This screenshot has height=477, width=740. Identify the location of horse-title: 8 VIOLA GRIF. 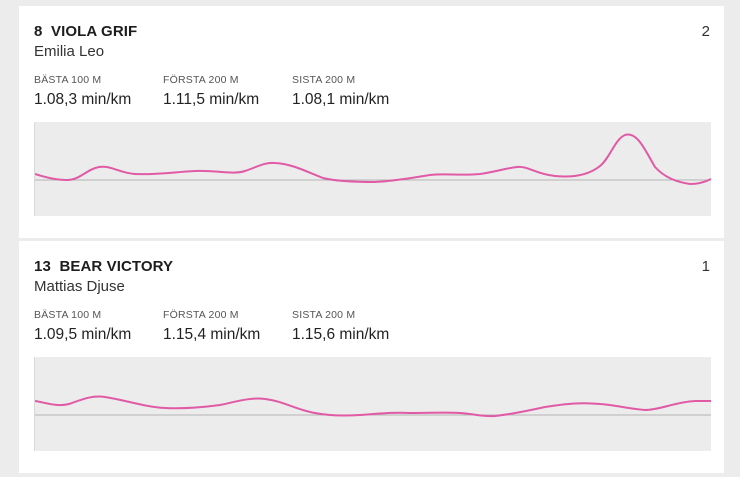
(85, 31).